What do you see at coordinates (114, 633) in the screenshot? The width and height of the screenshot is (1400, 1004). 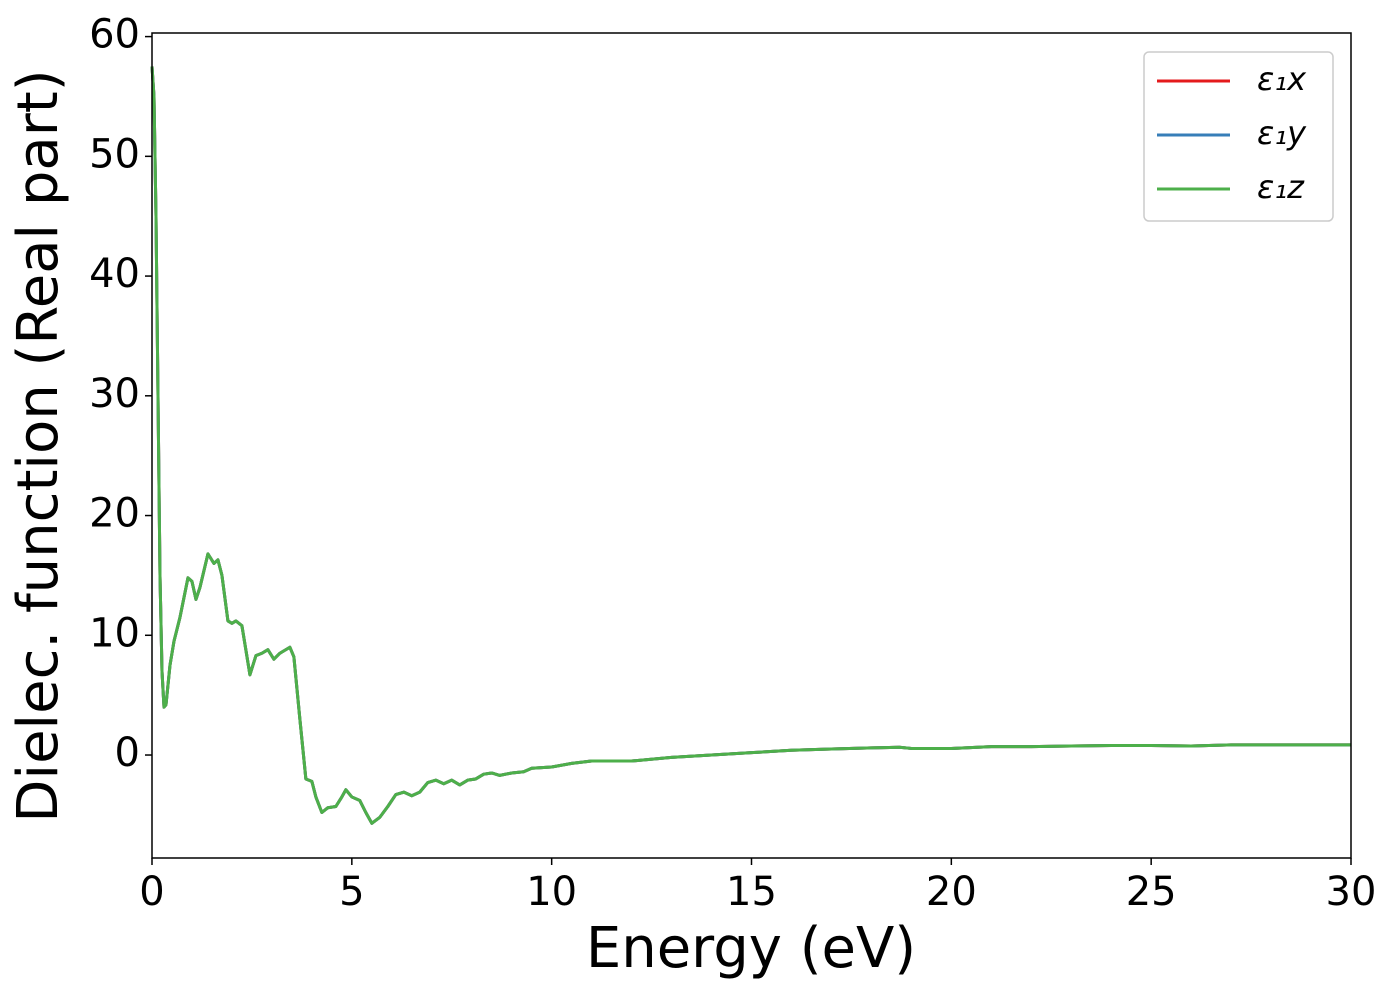 I see `y-tick-label: 10` at bounding box center [114, 633].